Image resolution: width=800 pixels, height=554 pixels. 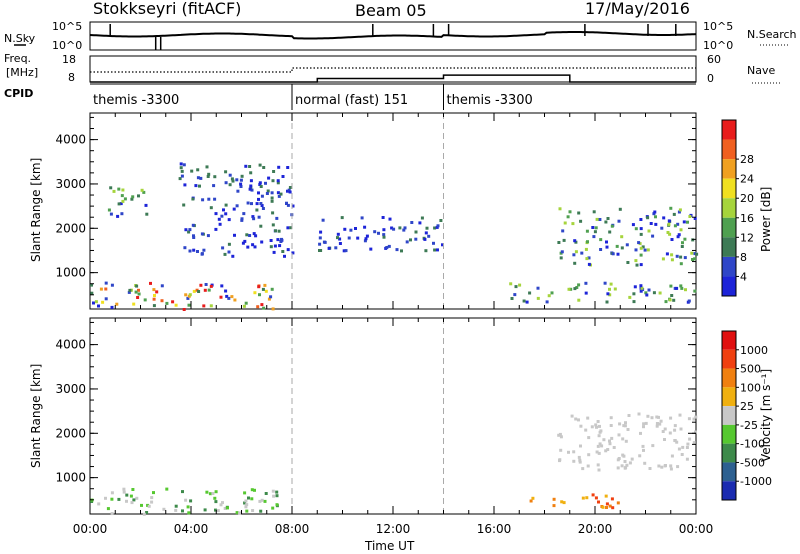 What do you see at coordinates (718, 45) in the screenshot?
I see `nsearch-tick-bottom: 10^0` at bounding box center [718, 45].